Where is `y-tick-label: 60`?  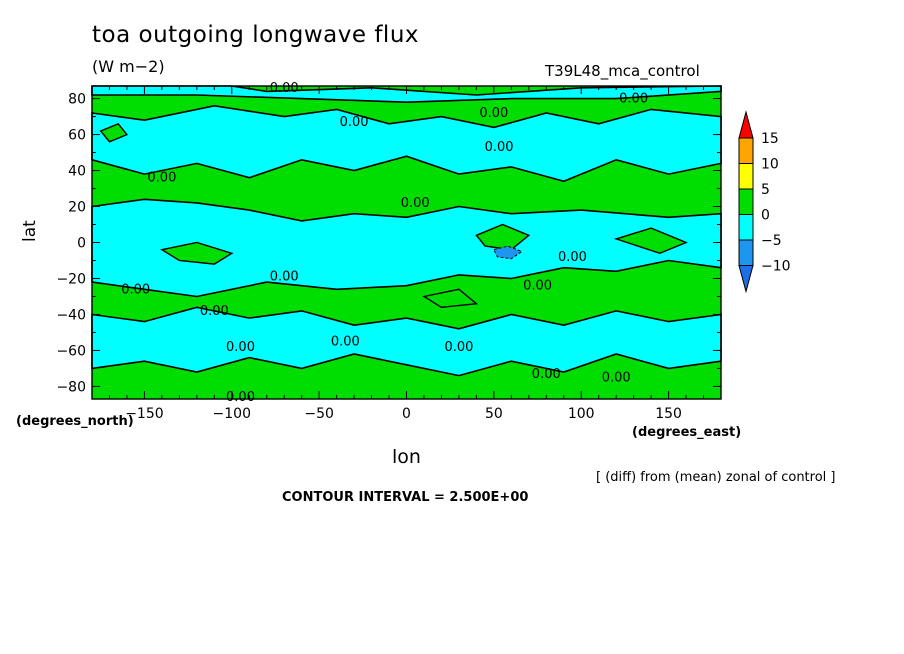 y-tick-label: 60 is located at coordinates (77, 136).